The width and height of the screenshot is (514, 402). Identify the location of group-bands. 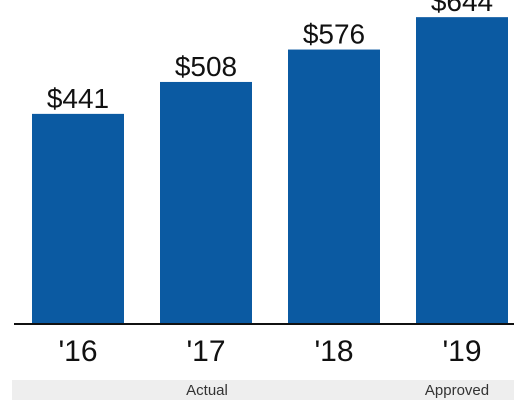
(263, 390).